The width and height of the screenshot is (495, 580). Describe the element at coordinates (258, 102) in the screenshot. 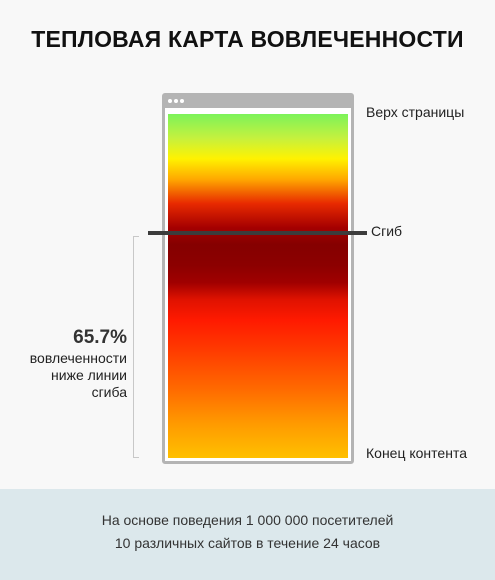

I see `browser-title-bar` at that location.